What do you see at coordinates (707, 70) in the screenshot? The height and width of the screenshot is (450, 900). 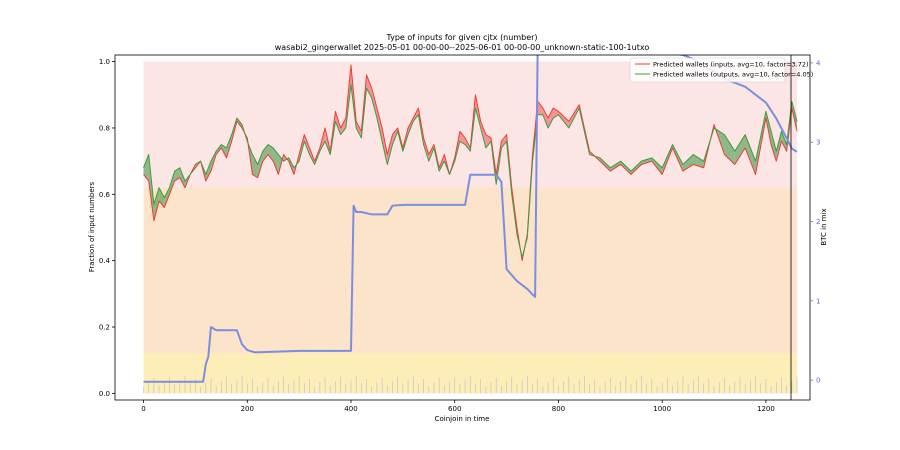 I see `legend-box` at bounding box center [707, 70].